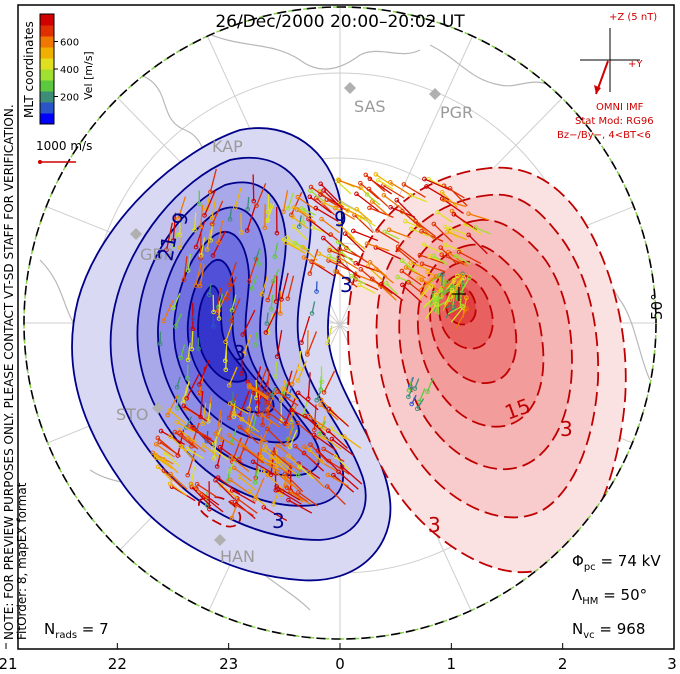 This screenshot has height=674, width=680. I want to click on imf-z-label: +Z (5 nT), so click(633, 17).